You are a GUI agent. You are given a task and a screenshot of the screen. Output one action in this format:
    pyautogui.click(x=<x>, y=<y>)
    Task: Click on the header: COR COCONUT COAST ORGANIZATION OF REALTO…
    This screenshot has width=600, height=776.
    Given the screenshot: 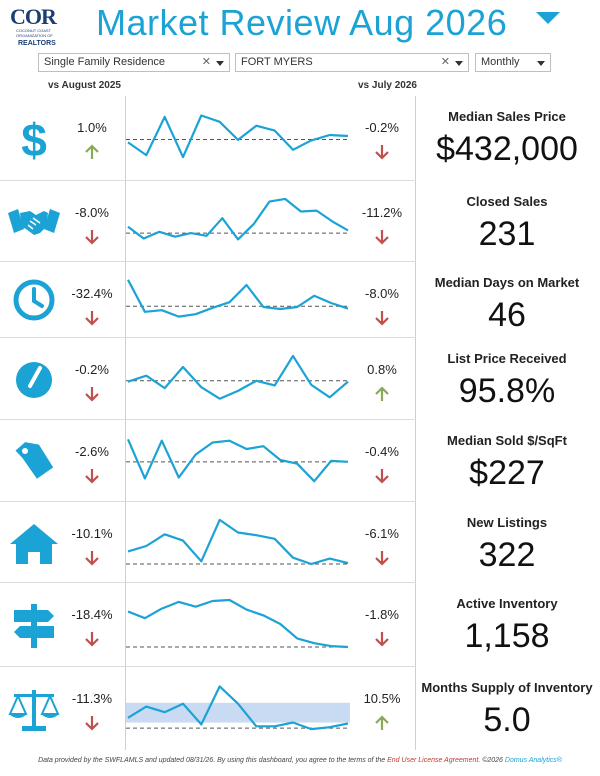 What is the action you would take?
    pyautogui.click(x=300, y=25)
    